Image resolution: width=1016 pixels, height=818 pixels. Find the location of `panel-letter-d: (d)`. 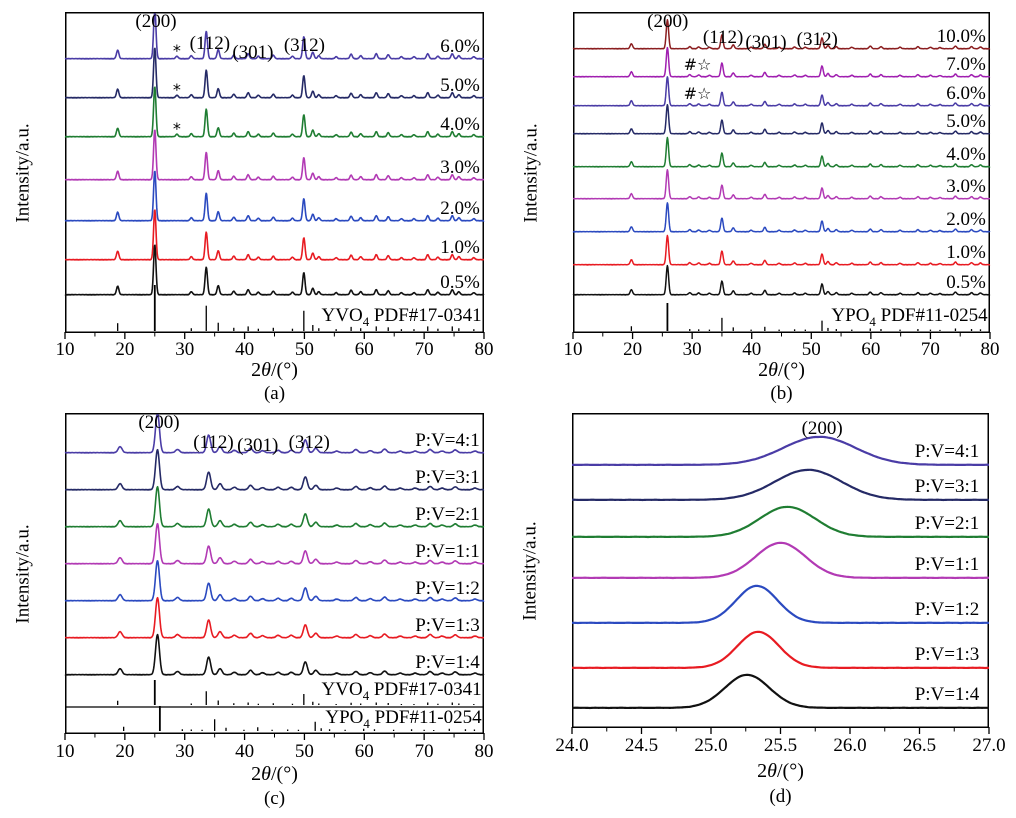

panel-letter-d: (d) is located at coordinates (780, 796).